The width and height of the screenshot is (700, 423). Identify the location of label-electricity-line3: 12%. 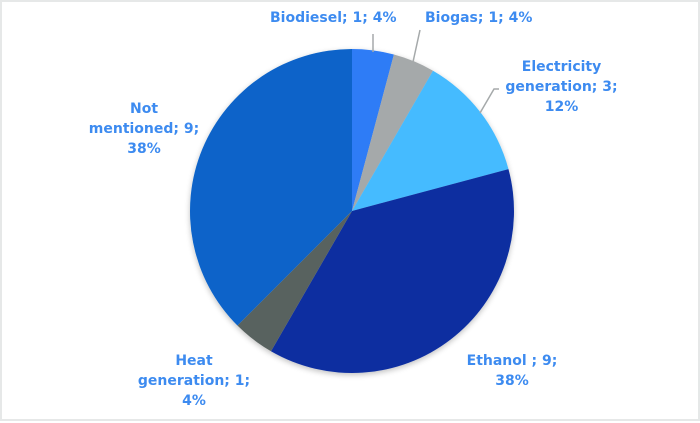
(561, 107).